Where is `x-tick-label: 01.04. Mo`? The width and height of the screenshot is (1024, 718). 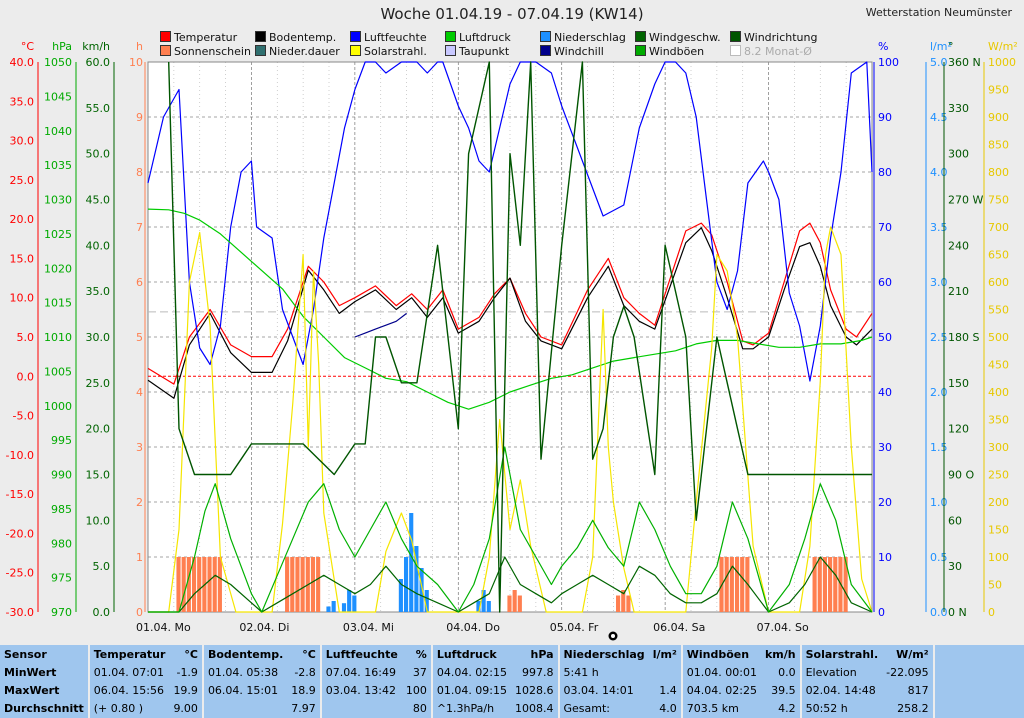 x-tick-label: 01.04. Mo is located at coordinates (163, 627).